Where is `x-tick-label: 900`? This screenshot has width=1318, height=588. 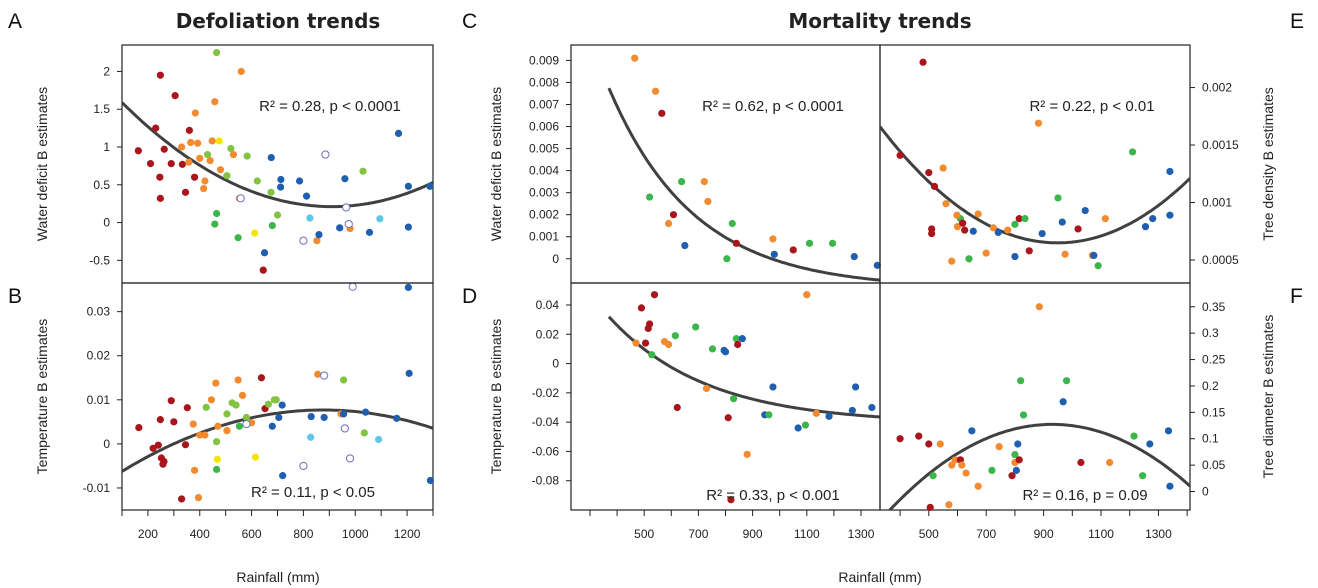 x-tick-label: 900 is located at coordinates (1044, 534).